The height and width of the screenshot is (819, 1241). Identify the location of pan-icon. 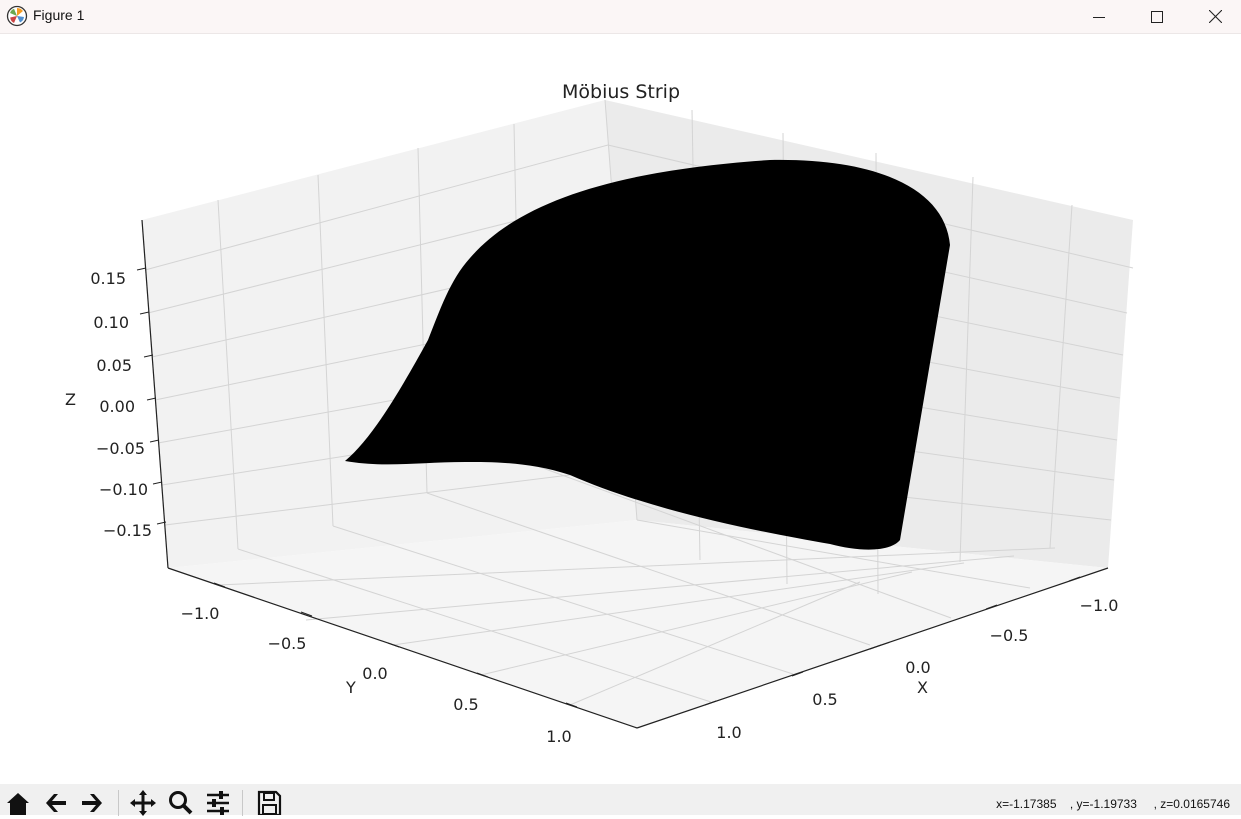
(143, 803).